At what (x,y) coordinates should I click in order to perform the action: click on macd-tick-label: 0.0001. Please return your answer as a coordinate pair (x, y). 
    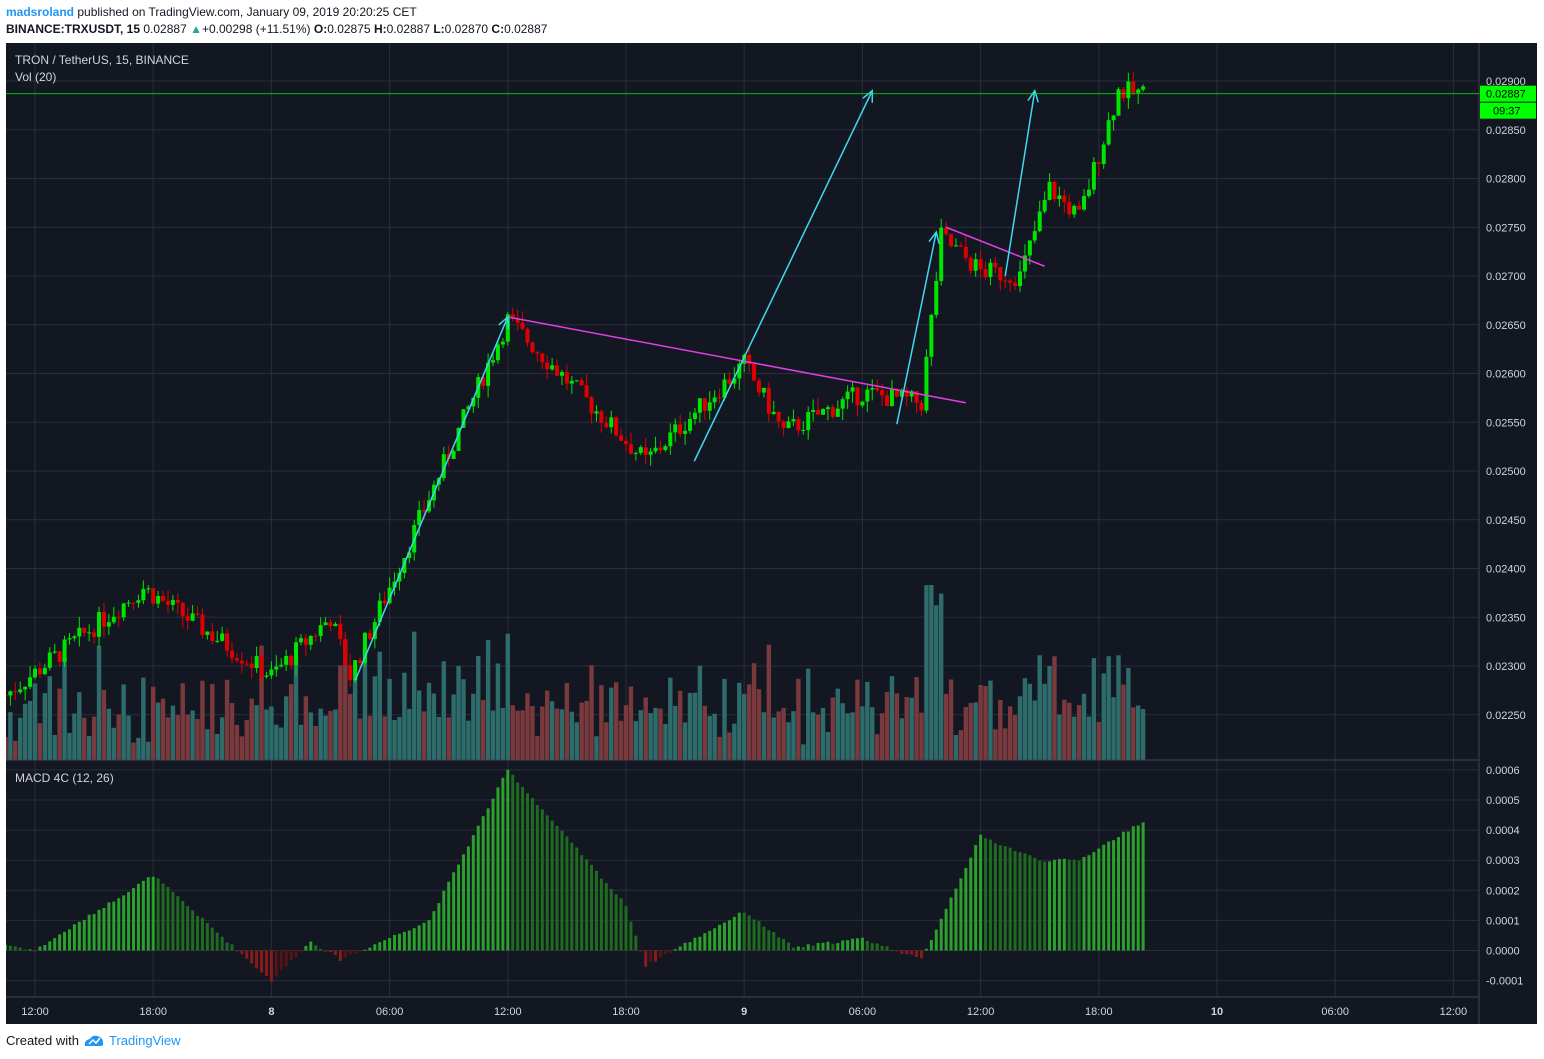
    Looking at the image, I should click on (1503, 921).